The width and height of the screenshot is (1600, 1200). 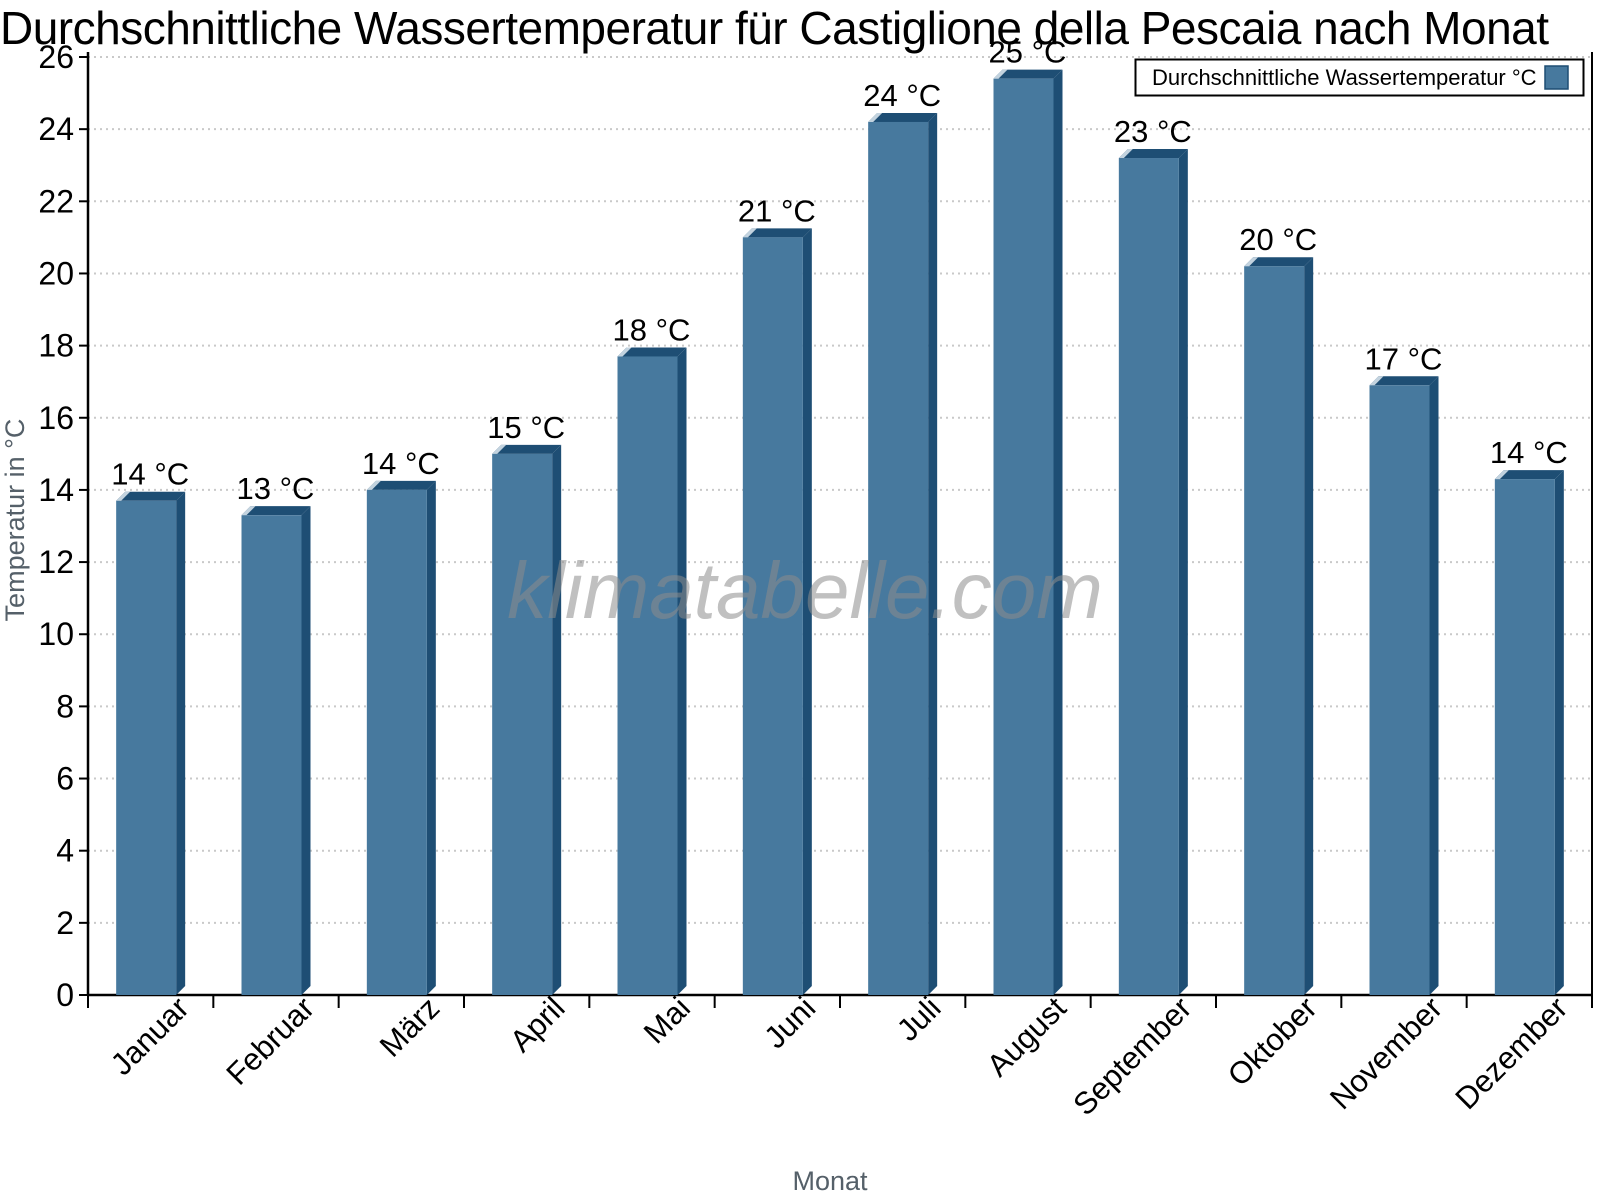 I want to click on bar-value-label: 17 °C, so click(x=1404, y=358).